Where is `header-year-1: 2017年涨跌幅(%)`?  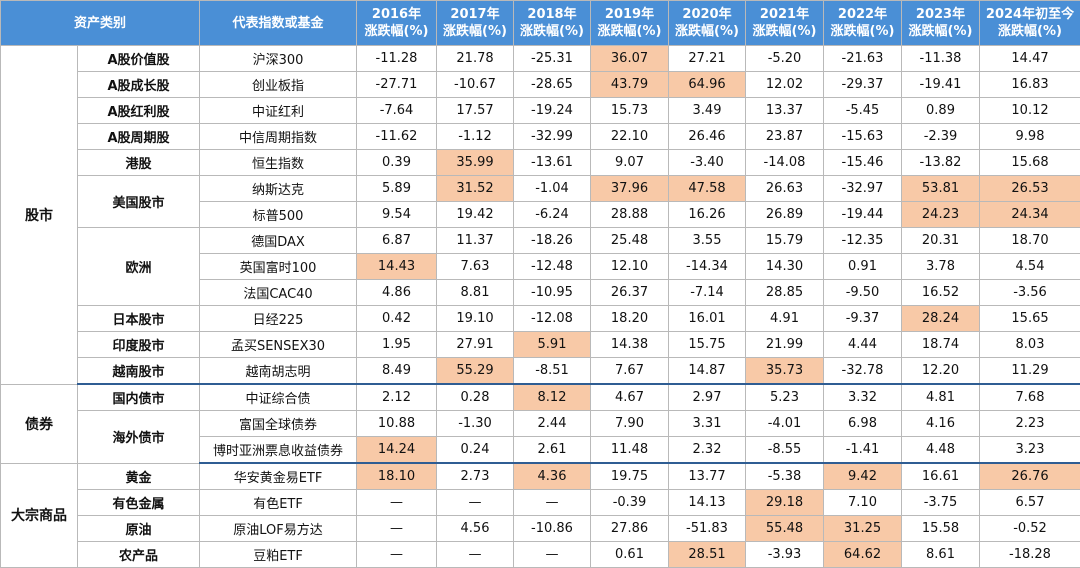
header-year-1: 2017年涨跌幅(%) is located at coordinates (475, 23).